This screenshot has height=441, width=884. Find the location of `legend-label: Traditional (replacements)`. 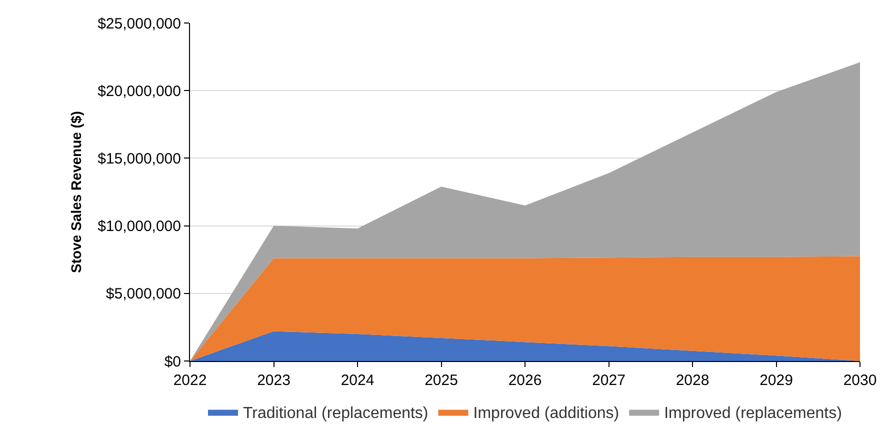

legend-label: Traditional (replacements) is located at coordinates (335, 413).